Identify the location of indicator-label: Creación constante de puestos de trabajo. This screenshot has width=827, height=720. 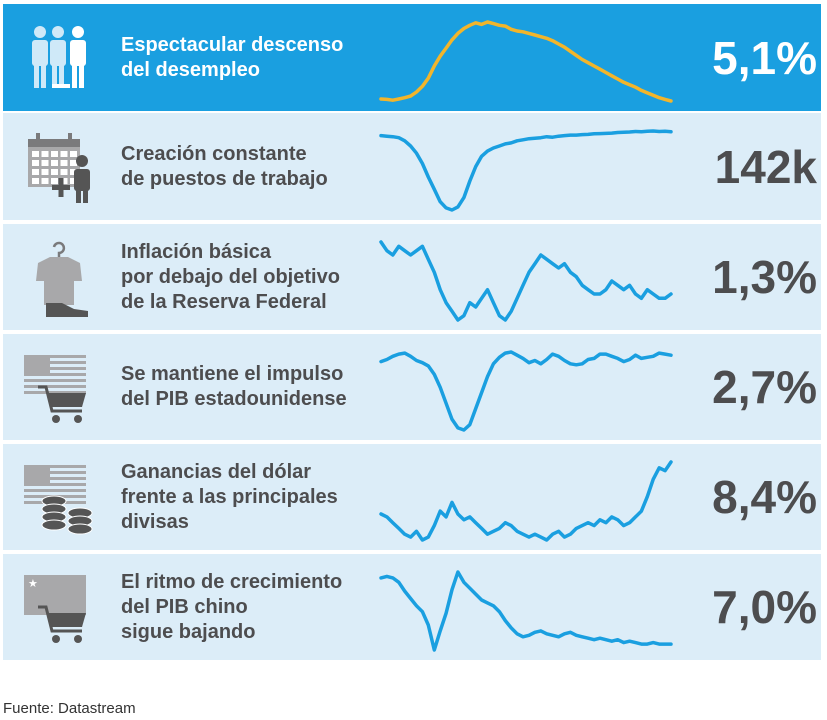
(248, 166).